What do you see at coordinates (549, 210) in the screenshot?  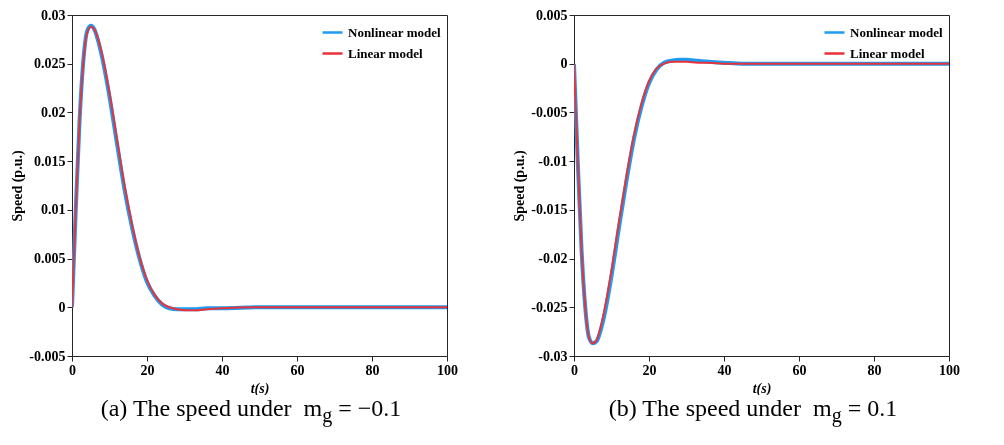 I see `y-tick-label: -0.015` at bounding box center [549, 210].